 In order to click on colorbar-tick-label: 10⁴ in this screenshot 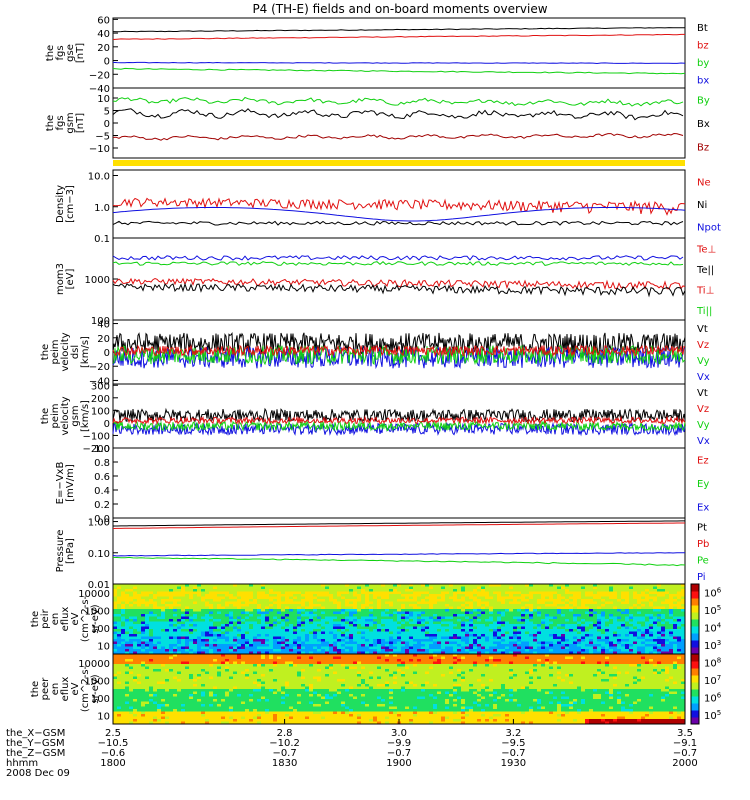, I will do `click(713, 627)`.